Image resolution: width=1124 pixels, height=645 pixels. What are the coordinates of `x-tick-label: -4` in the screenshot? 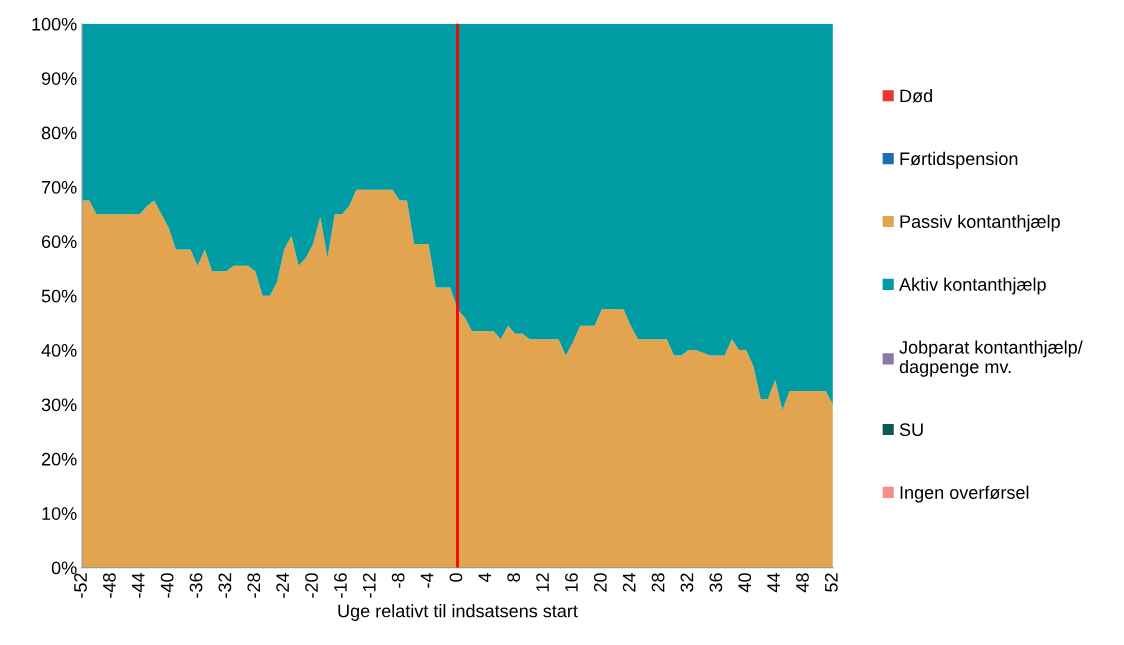 It's located at (427, 580).